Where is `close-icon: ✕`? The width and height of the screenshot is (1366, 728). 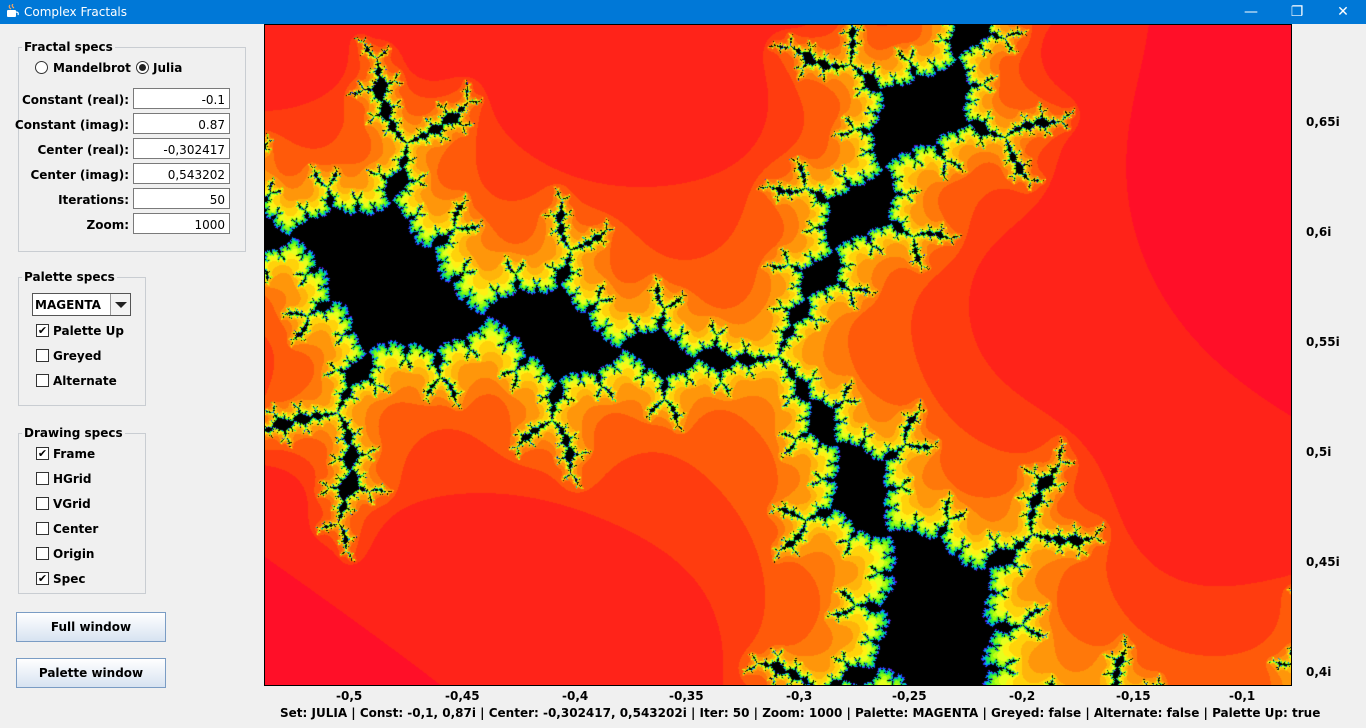
close-icon: ✕ is located at coordinates (1343, 12).